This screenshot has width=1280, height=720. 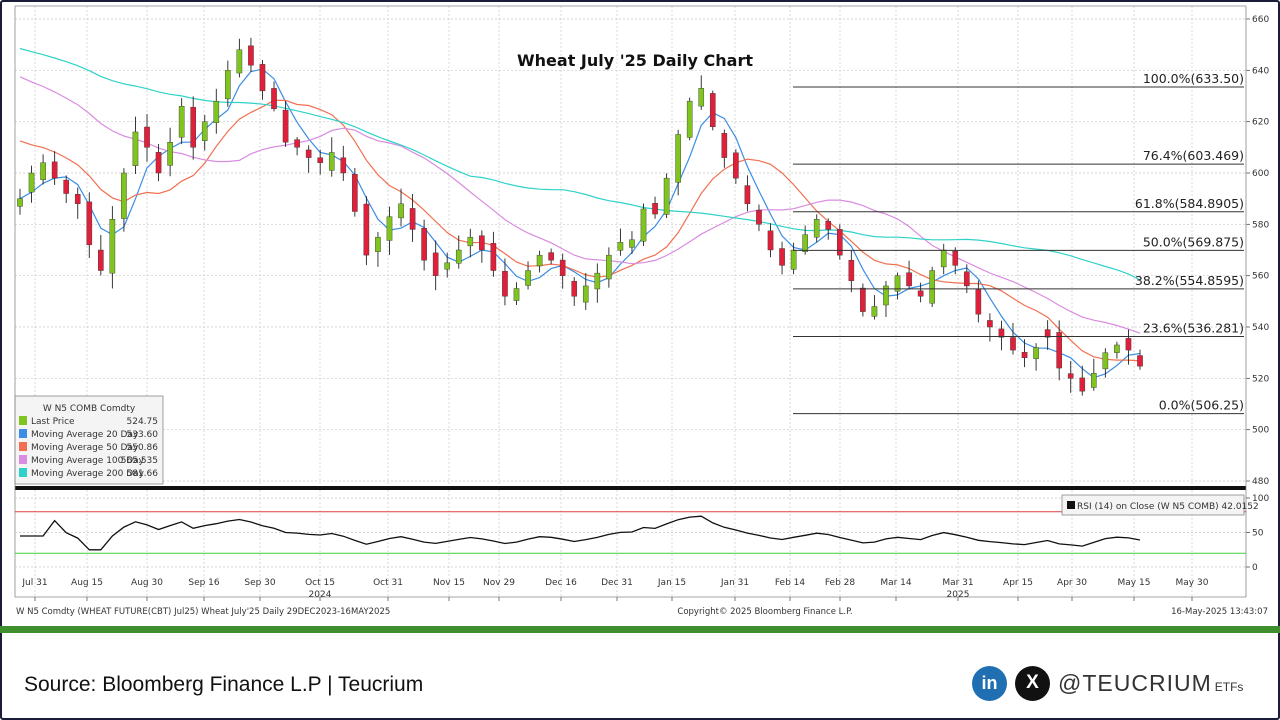 I want to click on legend-value: 533.60, so click(x=143, y=435).